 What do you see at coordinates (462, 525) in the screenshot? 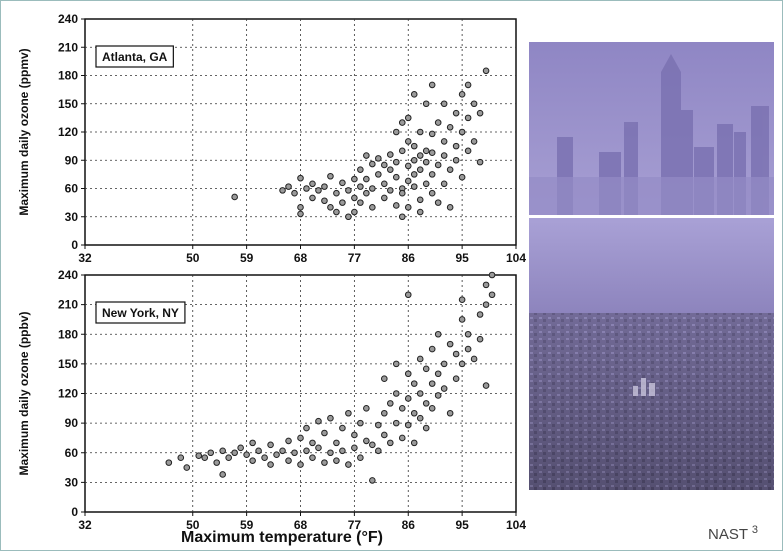
I see `new-york-x-tick-label: 95` at bounding box center [462, 525].